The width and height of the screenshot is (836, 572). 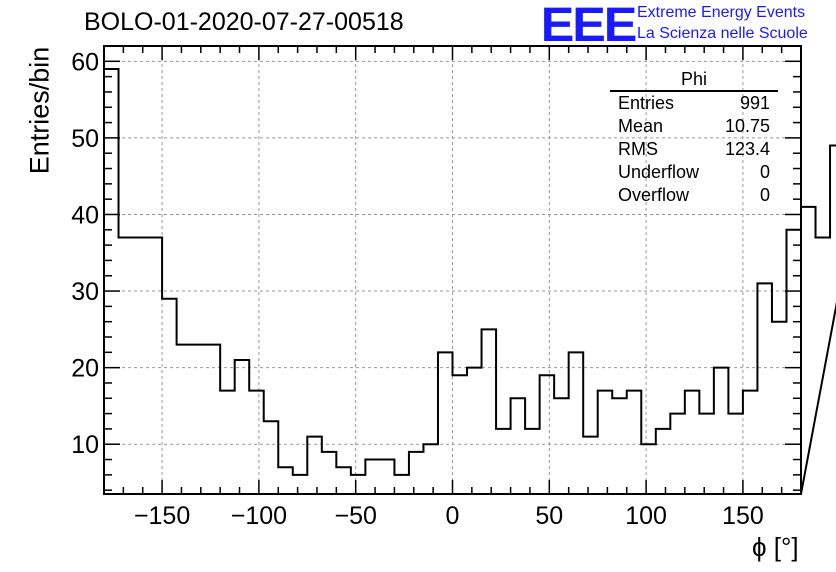 I want to click on stats-value: 123.4, so click(x=747, y=149).